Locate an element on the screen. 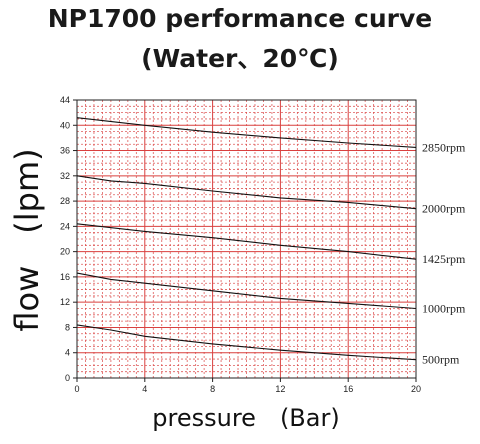 The image size is (480, 444). y-tick-label: 12 is located at coordinates (65, 302).